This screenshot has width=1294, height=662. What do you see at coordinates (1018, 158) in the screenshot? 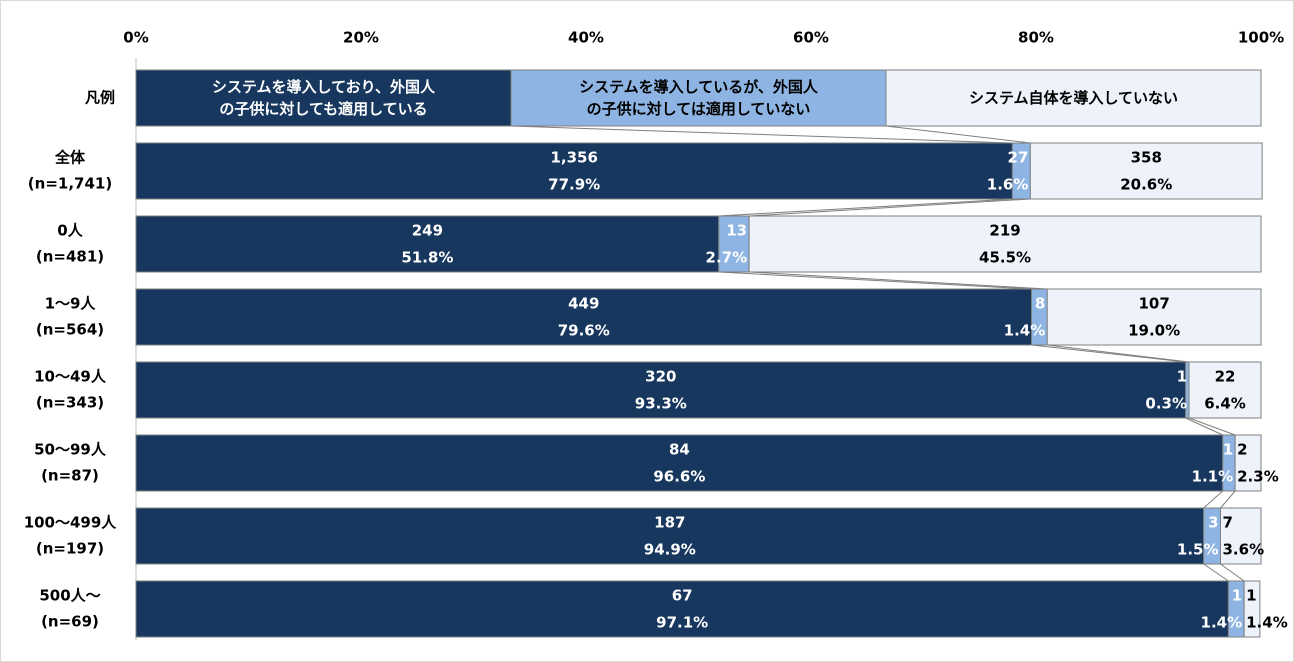
I see `count-label: 27` at bounding box center [1018, 158].